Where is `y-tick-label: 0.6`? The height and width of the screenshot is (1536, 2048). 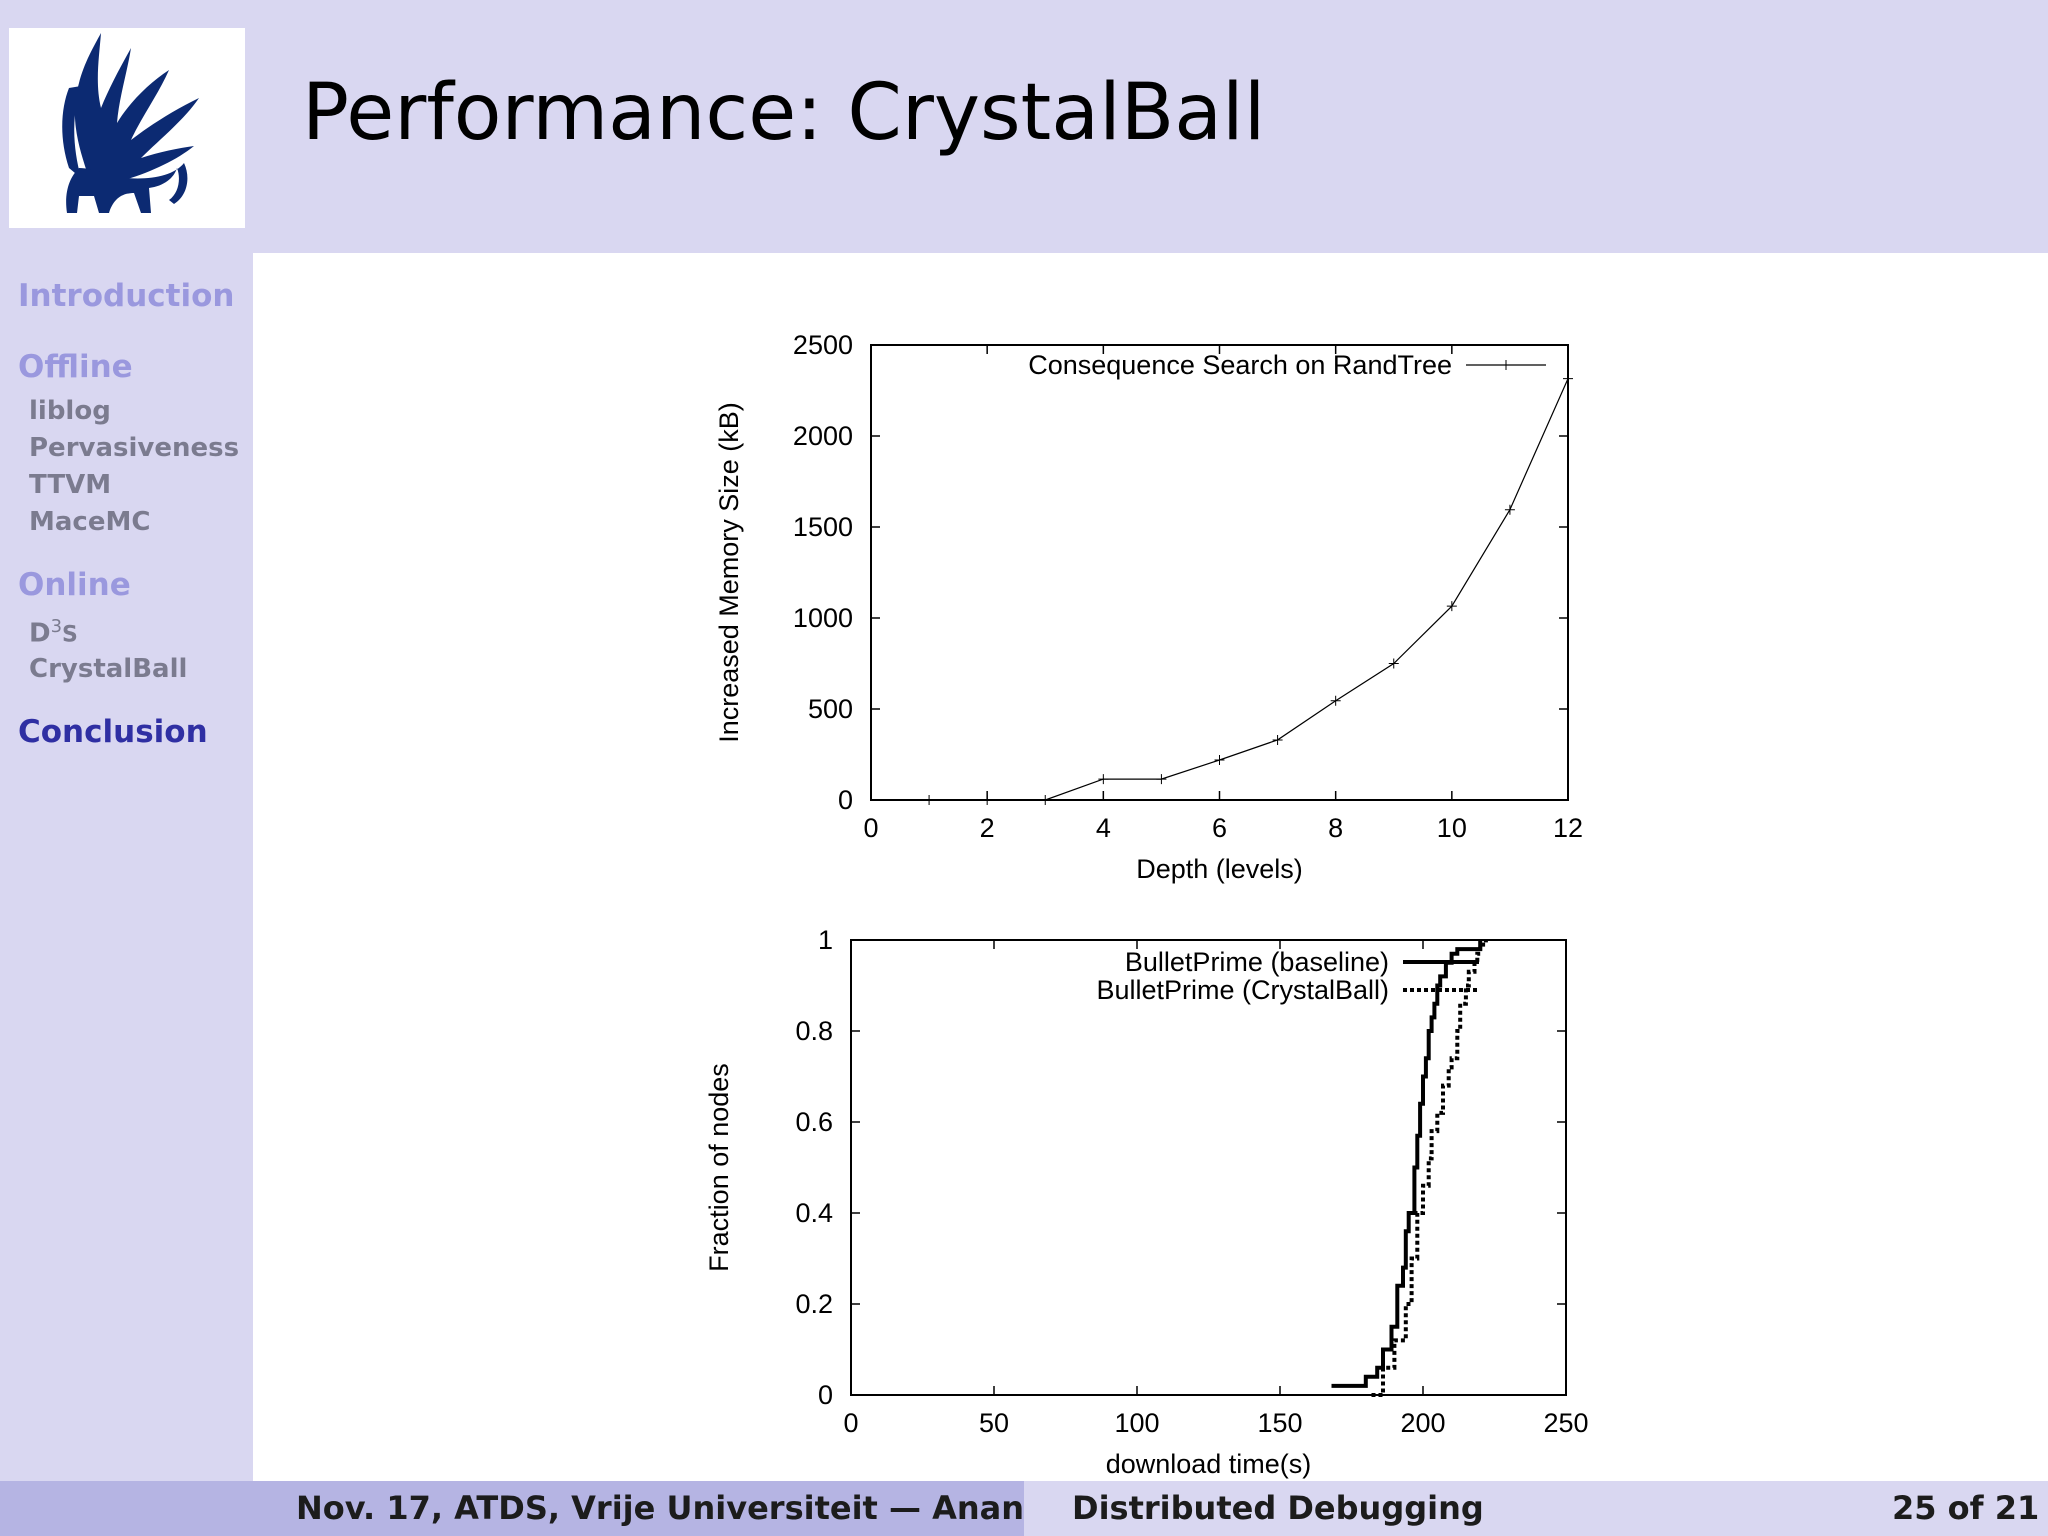 y-tick-label: 0.6 is located at coordinates (814, 1122).